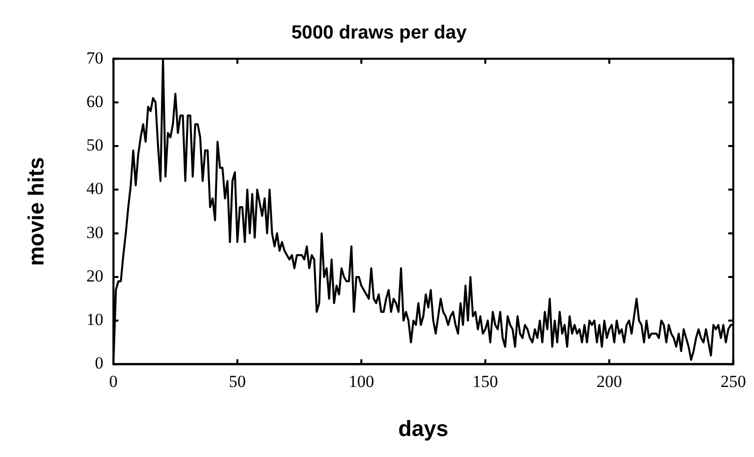 This screenshot has width=754, height=457. Describe the element at coordinates (733, 381) in the screenshot. I see `x-tick-label: 250` at that location.